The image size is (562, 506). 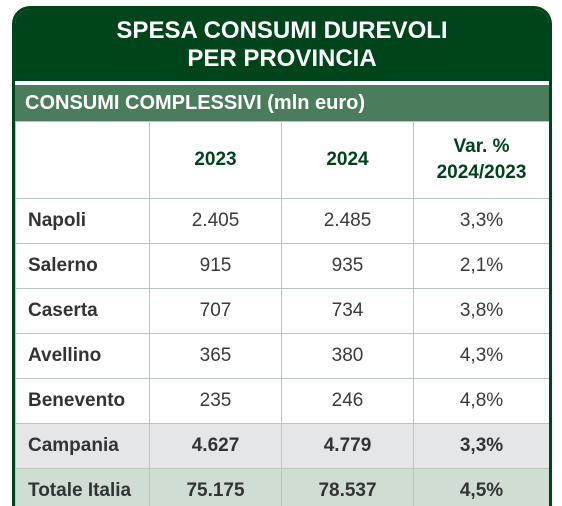 What do you see at coordinates (348, 221) in the screenshot?
I see `row-value-2024: 2.485` at bounding box center [348, 221].